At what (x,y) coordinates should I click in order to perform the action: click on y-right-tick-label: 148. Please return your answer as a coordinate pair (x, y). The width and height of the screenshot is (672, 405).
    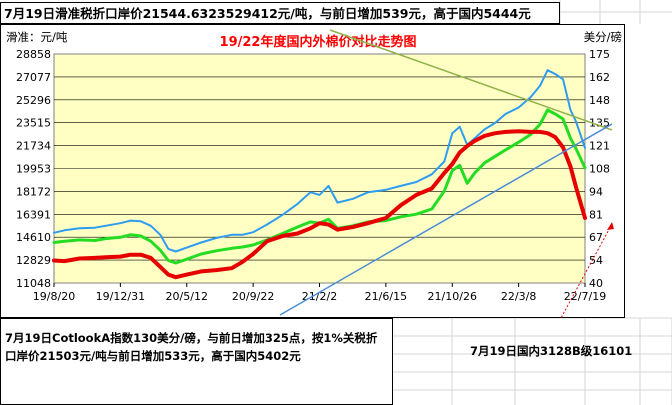
    Looking at the image, I should click on (599, 100).